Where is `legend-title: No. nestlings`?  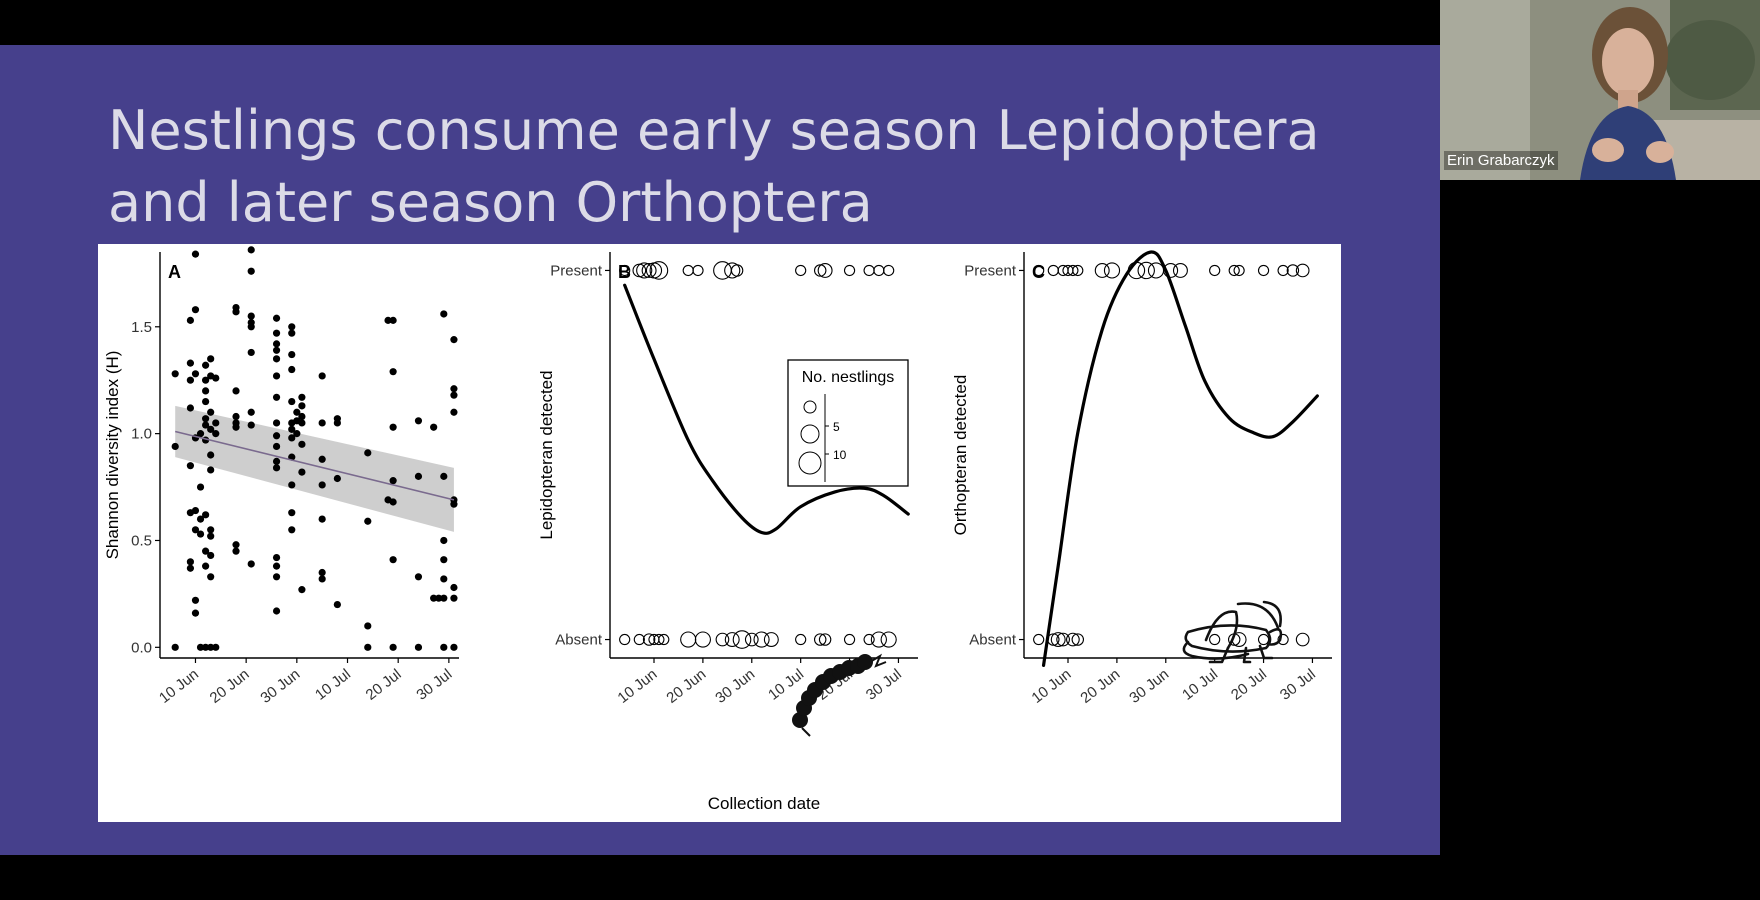
legend-title: No. nestlings is located at coordinates (848, 377).